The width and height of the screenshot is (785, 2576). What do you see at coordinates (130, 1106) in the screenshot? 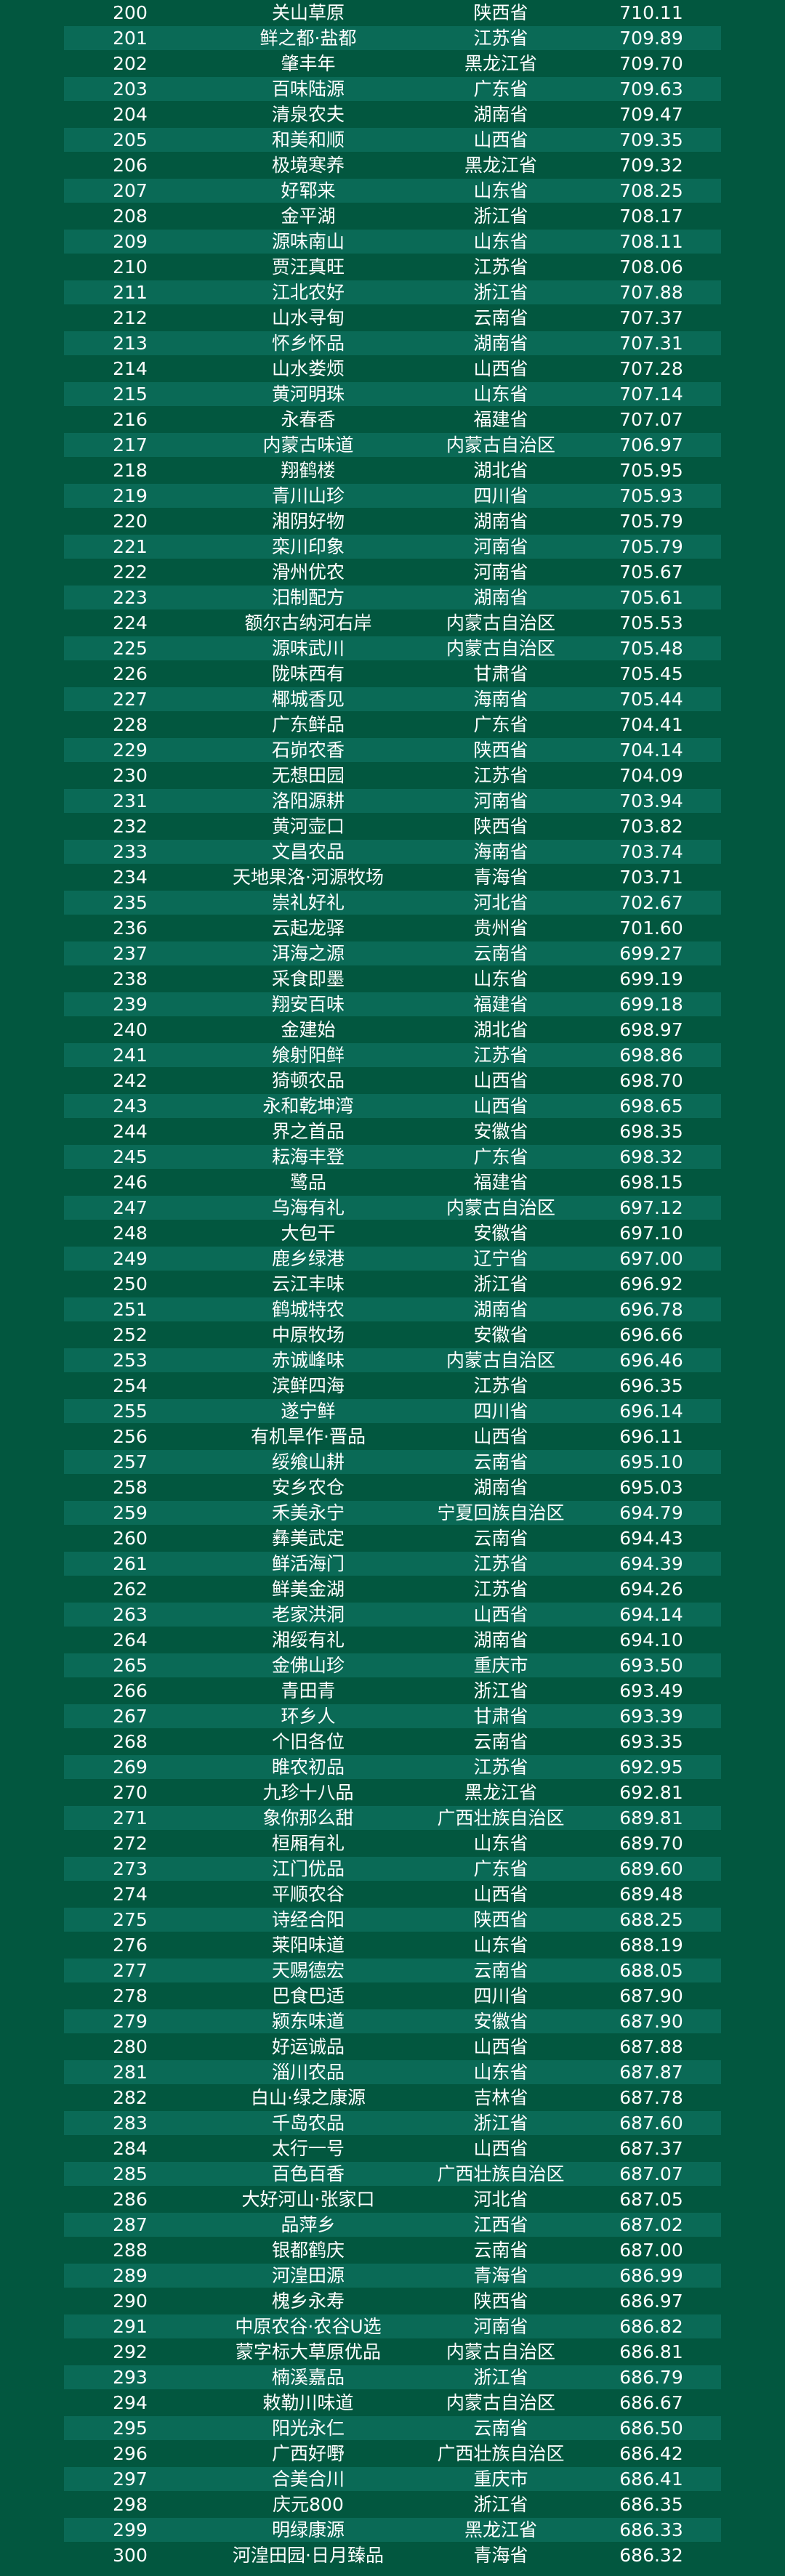
I see `rank-cell: 243` at bounding box center [130, 1106].